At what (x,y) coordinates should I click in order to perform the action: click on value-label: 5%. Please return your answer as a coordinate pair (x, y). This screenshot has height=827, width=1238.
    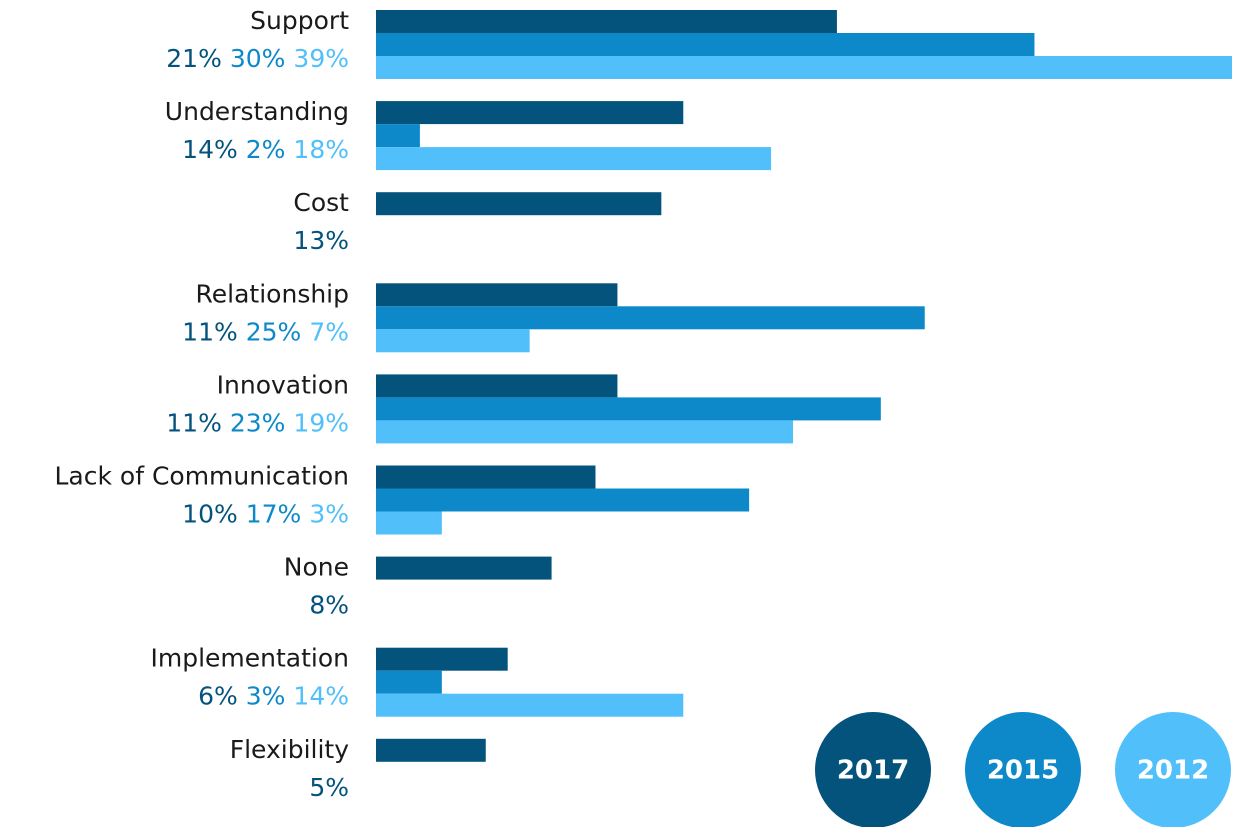
    Looking at the image, I should click on (329, 787).